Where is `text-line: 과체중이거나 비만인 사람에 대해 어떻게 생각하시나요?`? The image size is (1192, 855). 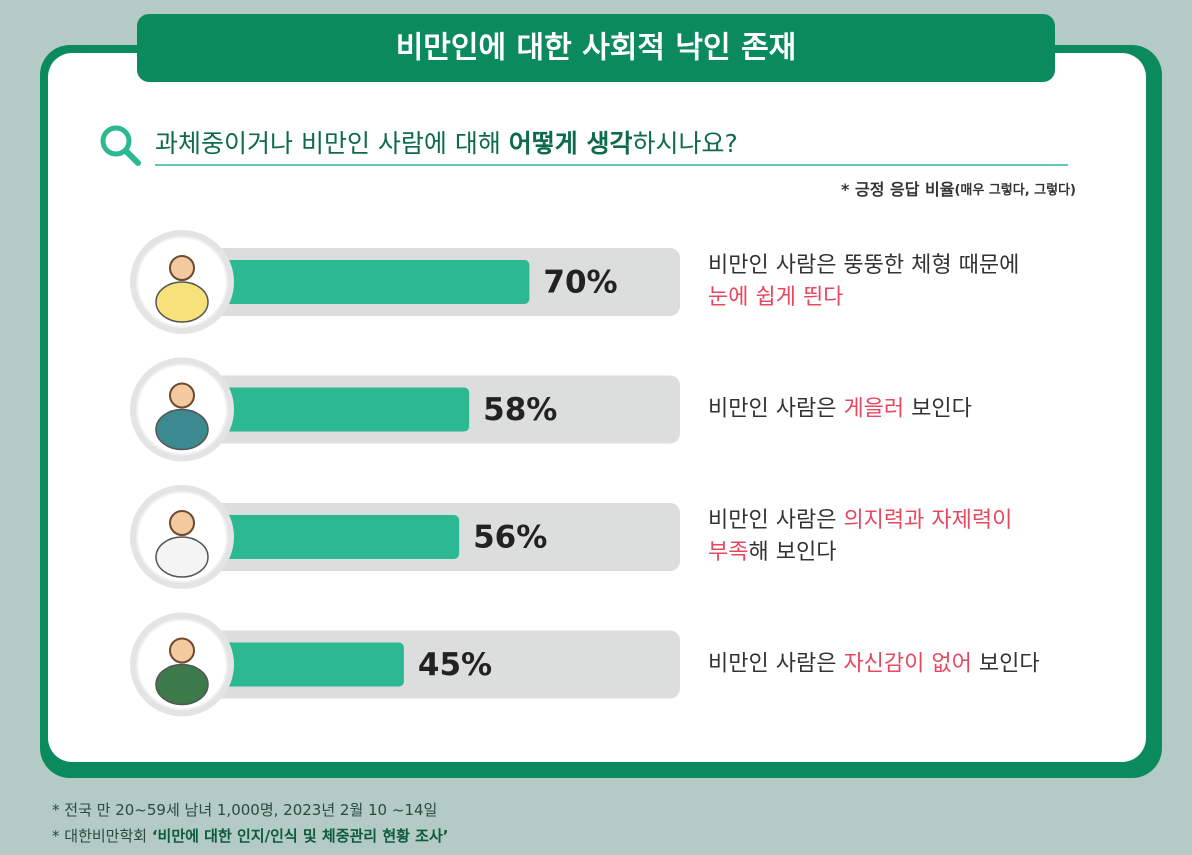
text-line: 과체중이거나 비만인 사람에 대해 어떻게 생각하시나요? is located at coordinates (446, 143).